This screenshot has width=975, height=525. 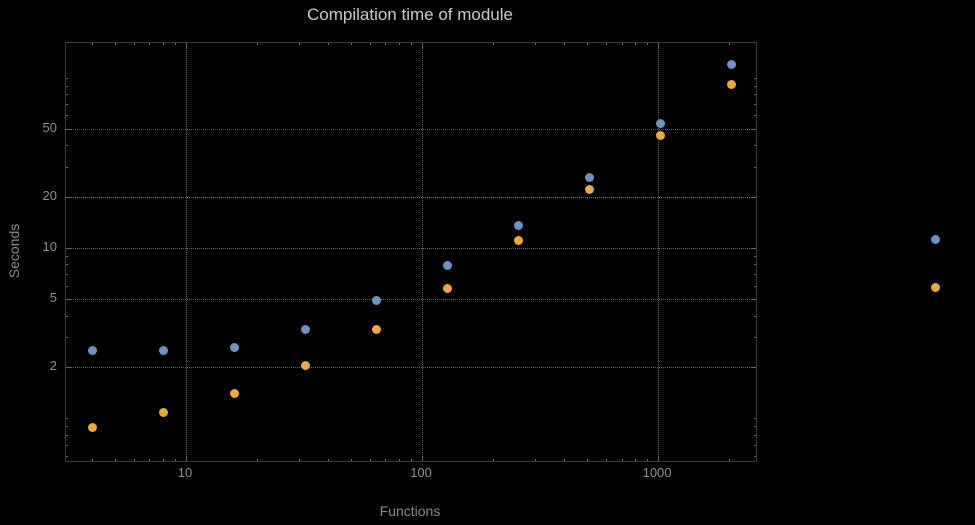 What do you see at coordinates (185, 472) in the screenshot?
I see `x-tick-label: 10` at bounding box center [185, 472].